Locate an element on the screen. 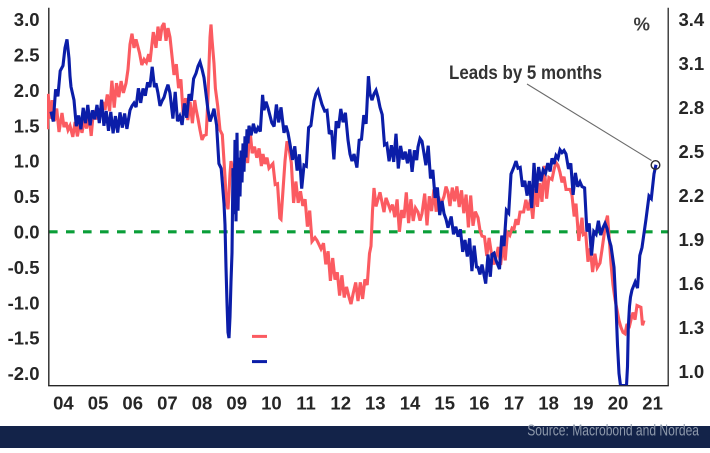 Image resolution: width=710 pixels, height=453 pixels. svg-text: Leads by 5 months is located at coordinates (525, 72).